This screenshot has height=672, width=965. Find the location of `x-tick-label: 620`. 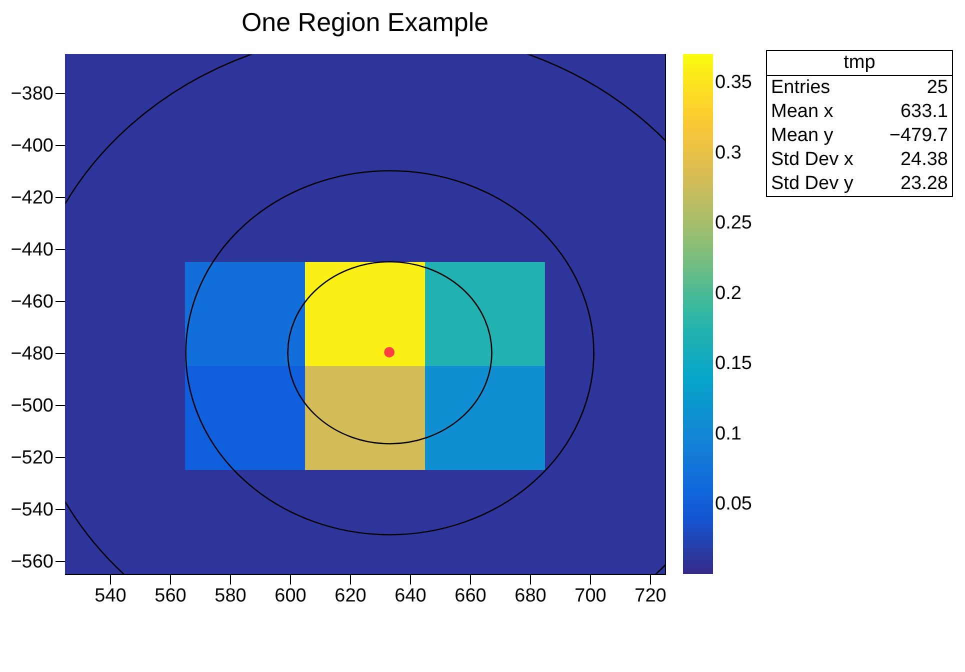

x-tick-label: 620 is located at coordinates (350, 596).